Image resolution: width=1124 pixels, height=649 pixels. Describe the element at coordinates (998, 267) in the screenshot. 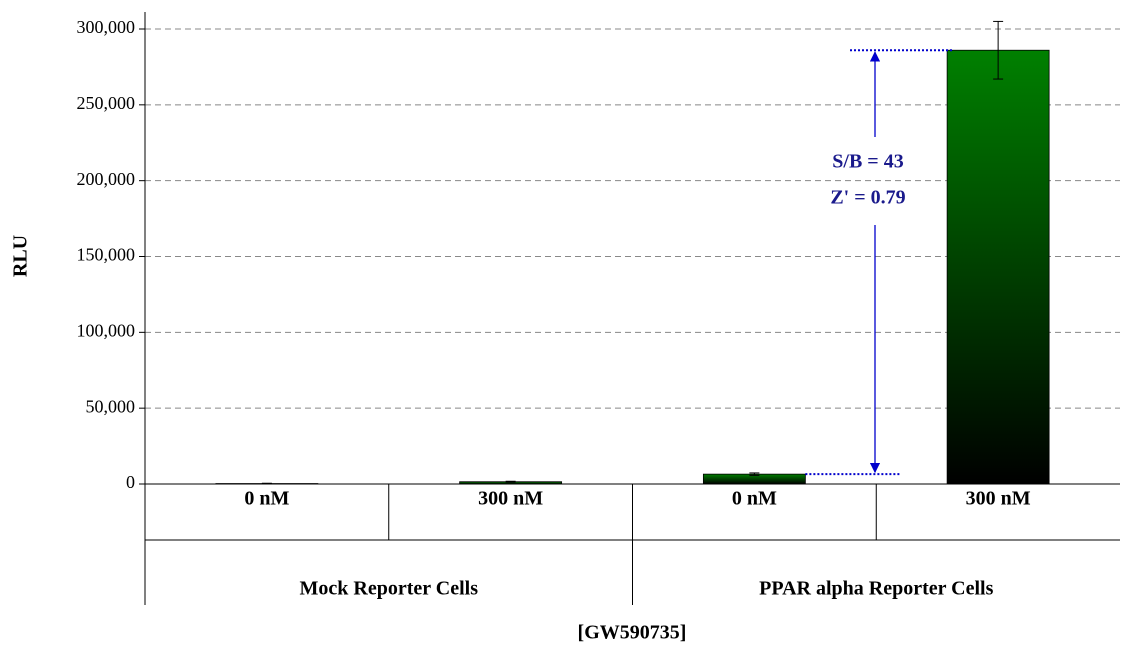

I see `bar` at that location.